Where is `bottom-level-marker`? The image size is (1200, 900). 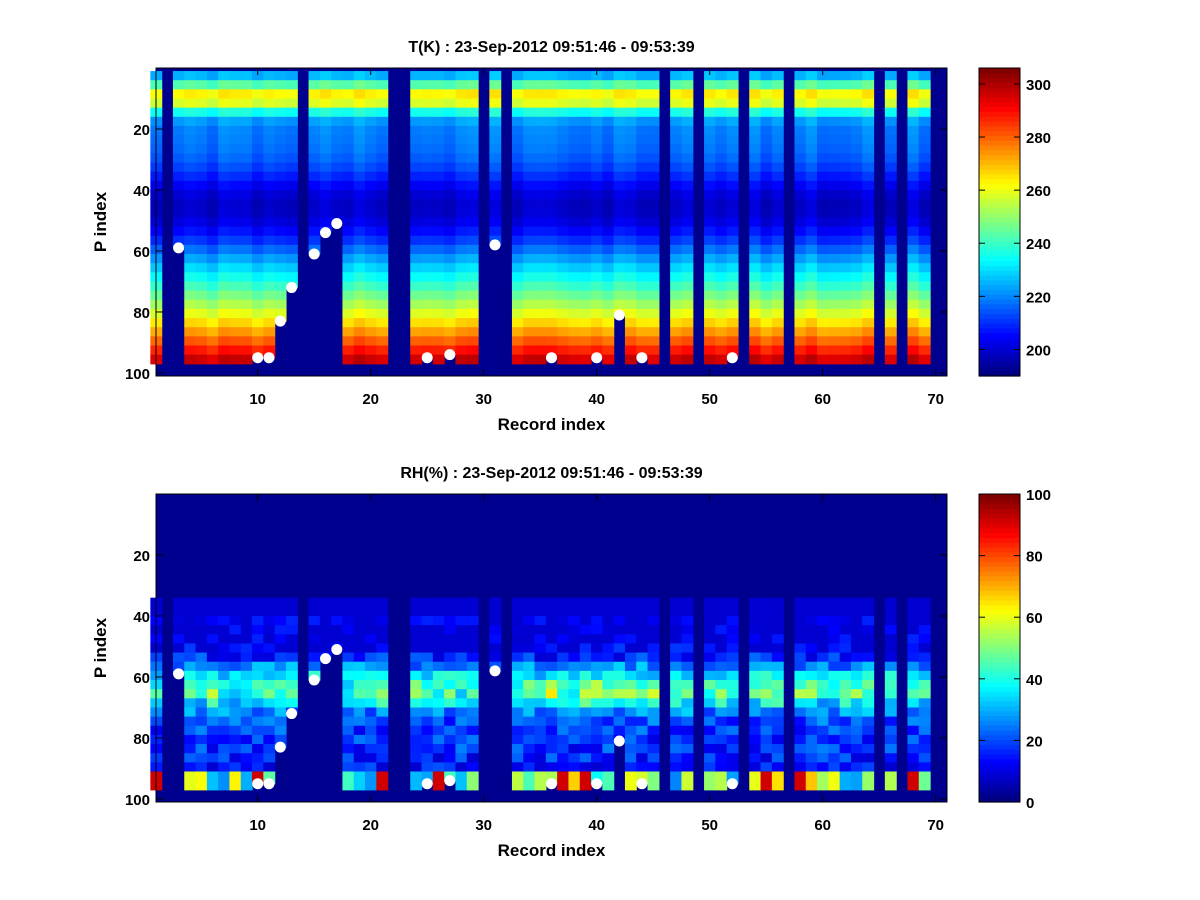 bottom-level-marker is located at coordinates (597, 358).